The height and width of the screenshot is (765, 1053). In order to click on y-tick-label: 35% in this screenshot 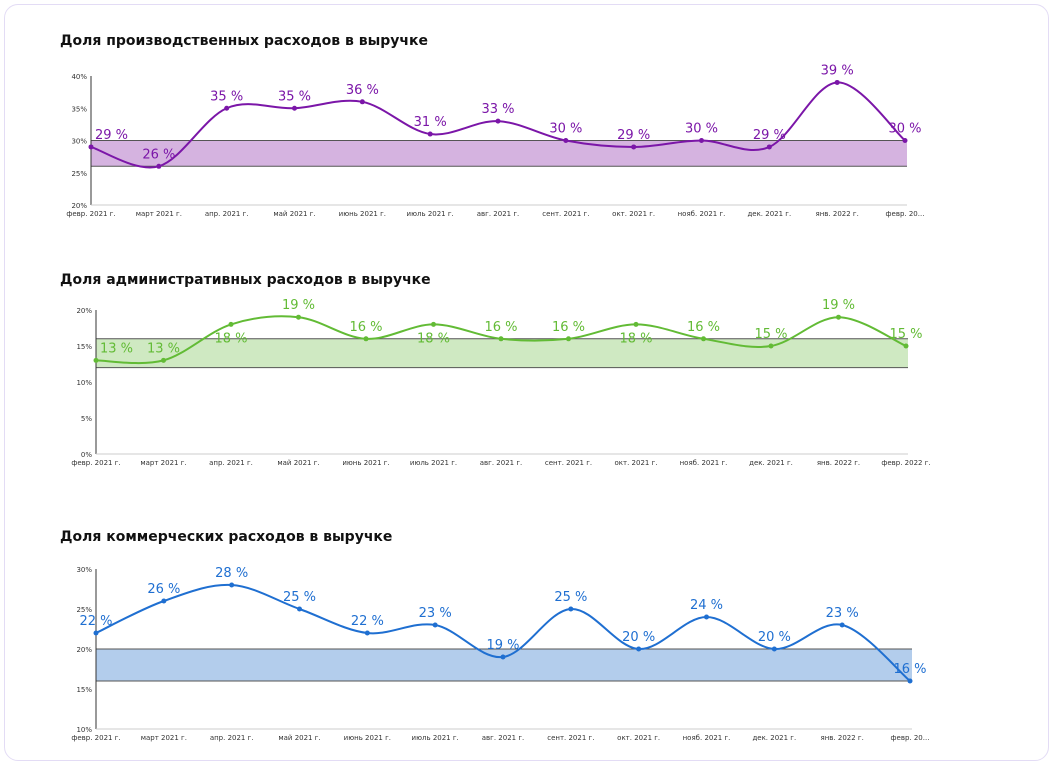, I will do `click(79, 109)`.